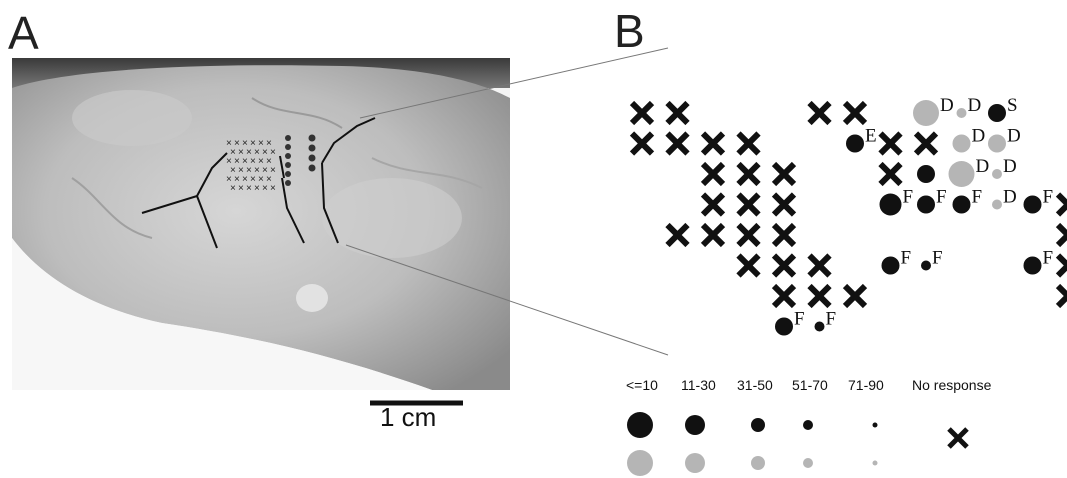 The image size is (1067, 478). Describe the element at coordinates (755, 385) in the screenshot. I see `legend-label-3: 31-50` at that location.